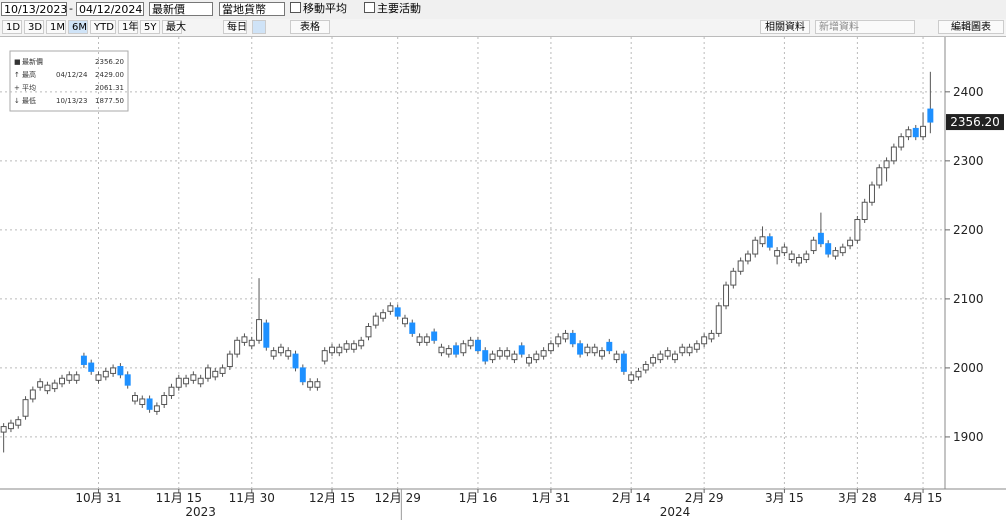 The height and width of the screenshot is (520, 1006). What do you see at coordinates (181, 9) in the screenshot?
I see `field-select: 最新價` at bounding box center [181, 9].